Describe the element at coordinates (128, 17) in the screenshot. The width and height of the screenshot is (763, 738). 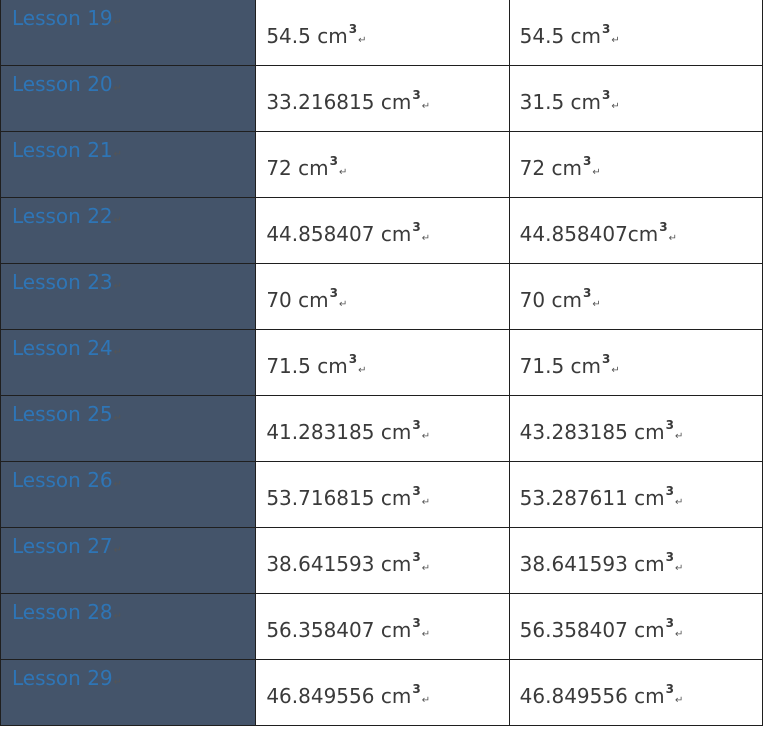
I see `lesson-label: Lesson 19↵` at that location.